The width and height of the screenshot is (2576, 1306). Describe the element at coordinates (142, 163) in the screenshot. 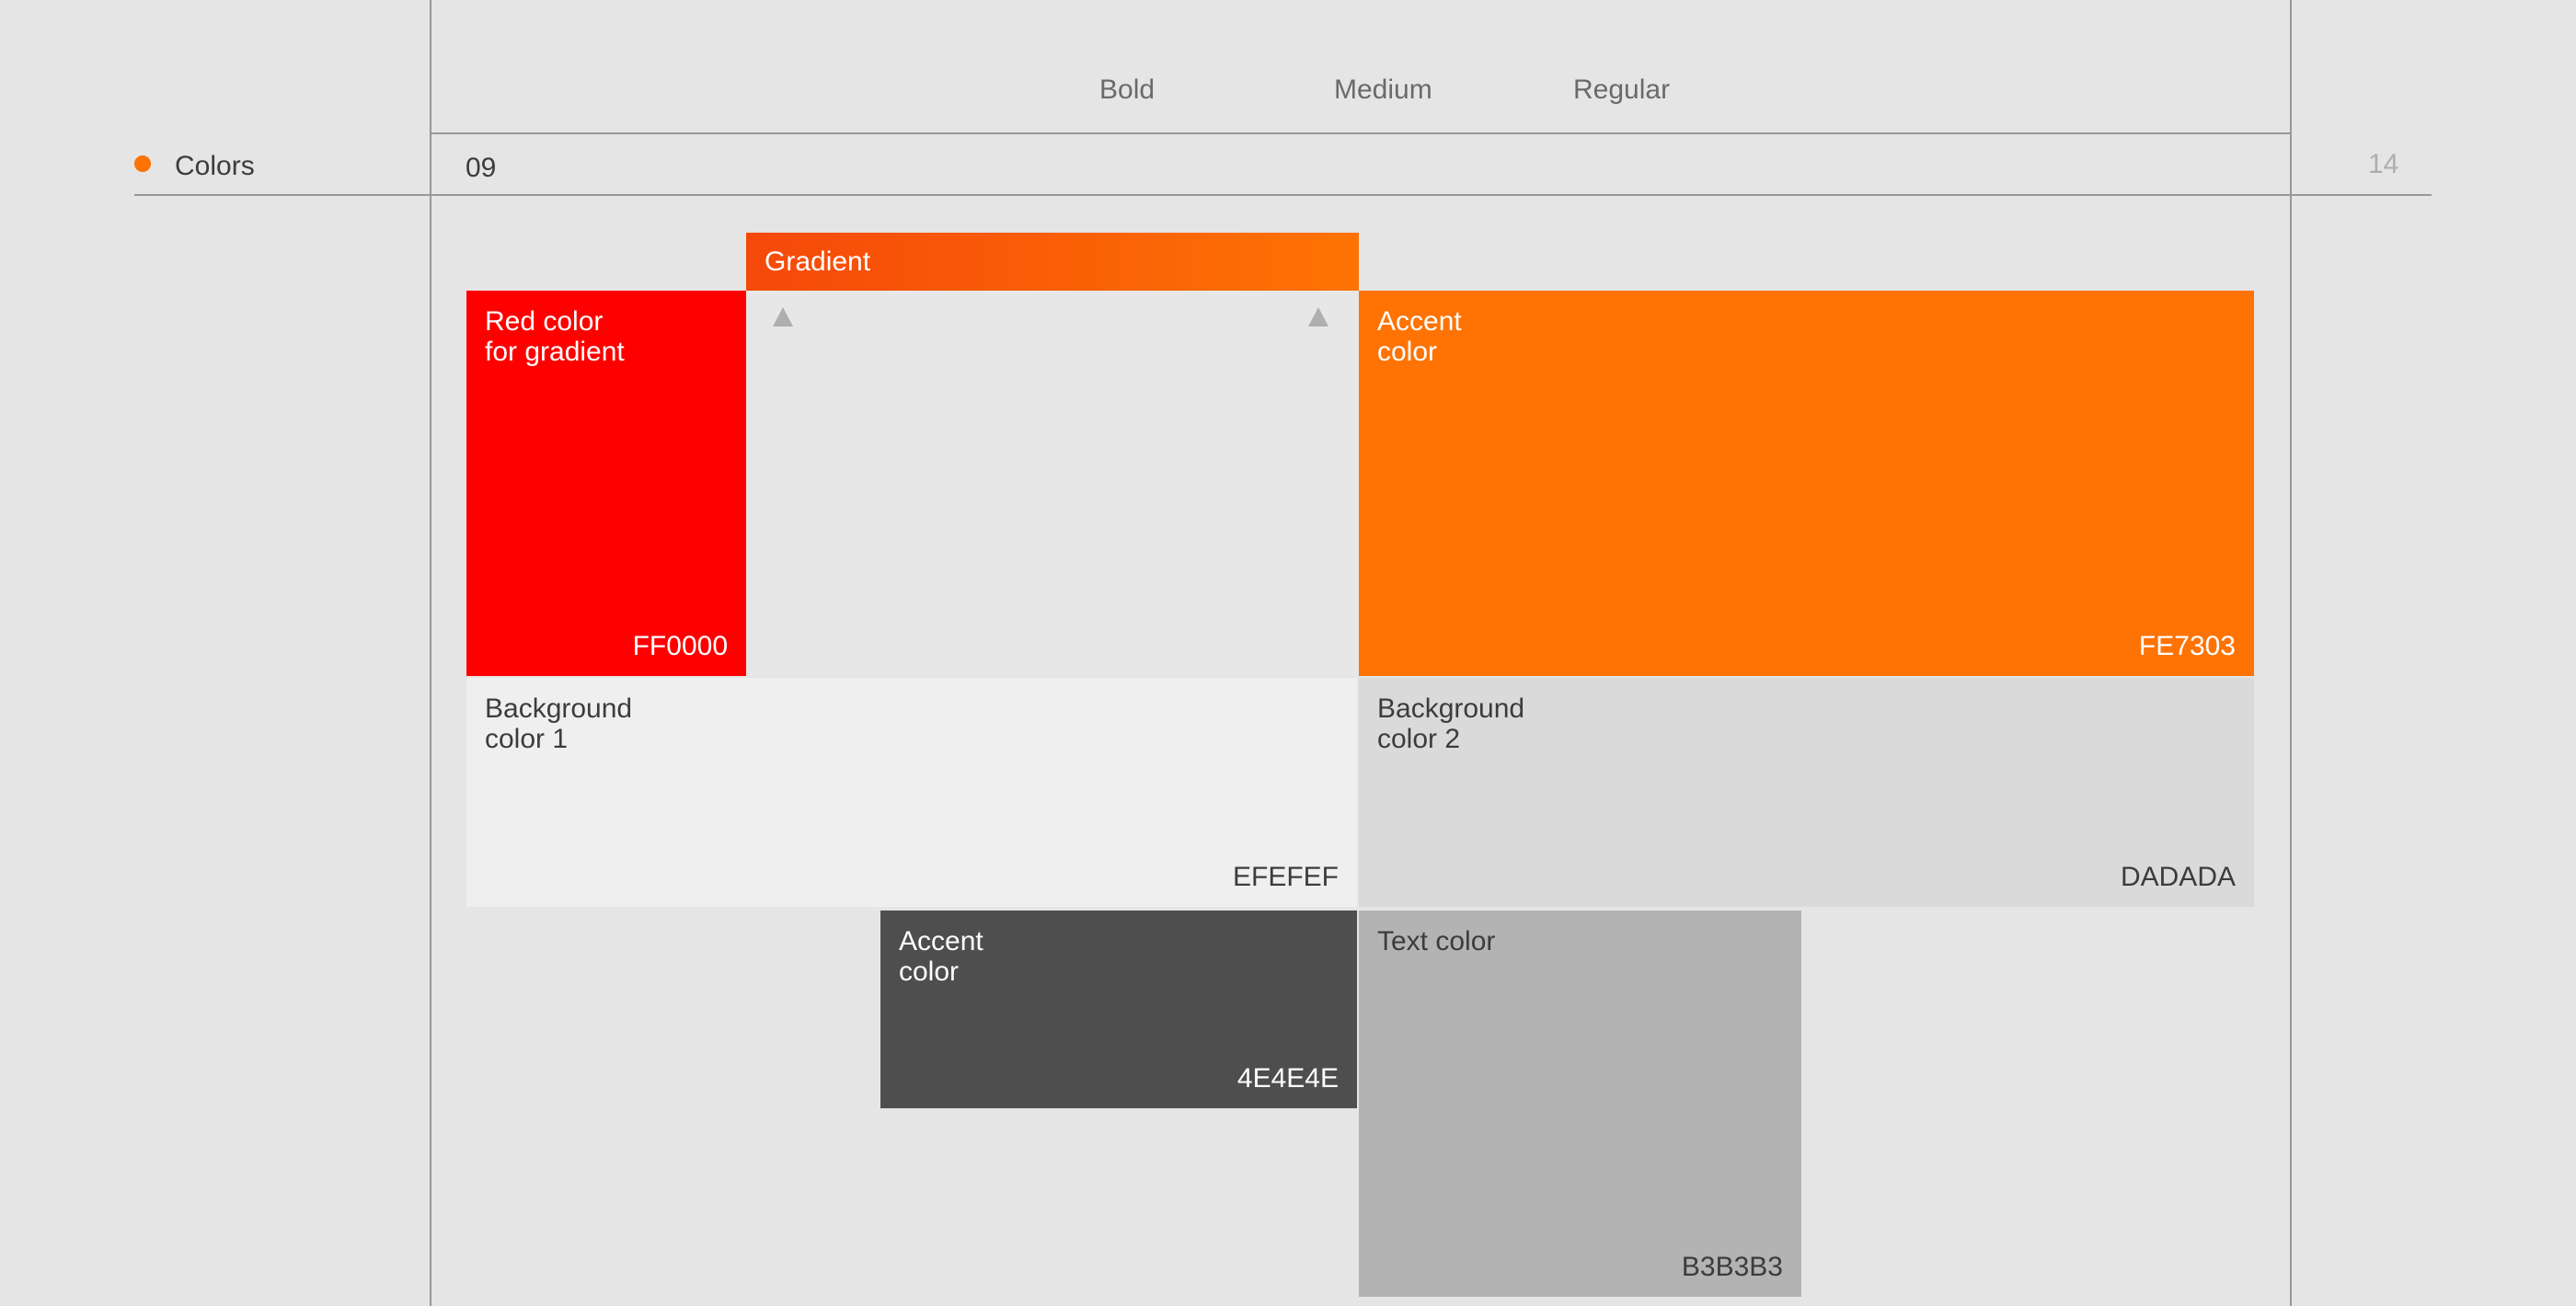

I see `section-bullet-icon` at that location.